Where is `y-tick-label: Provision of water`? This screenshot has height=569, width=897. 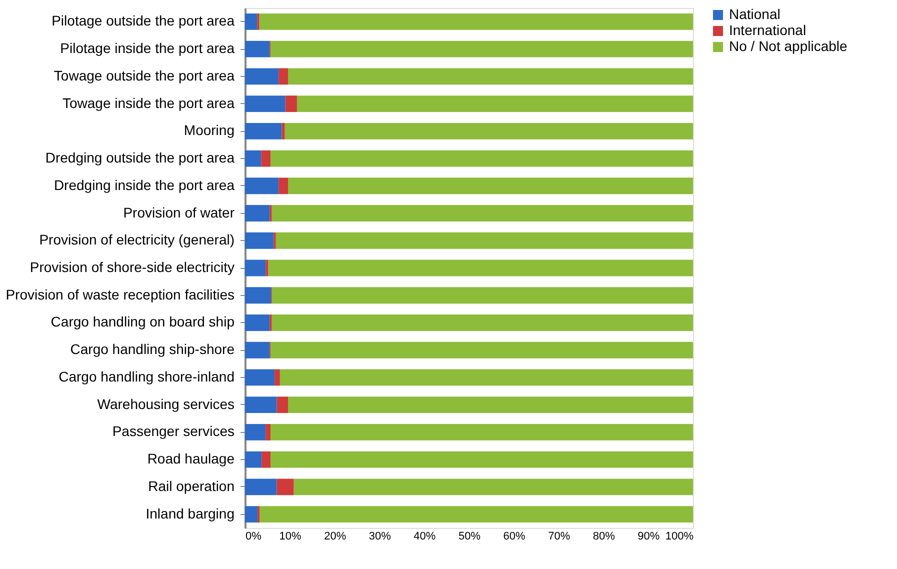 y-tick-label: Provision of water is located at coordinates (179, 212).